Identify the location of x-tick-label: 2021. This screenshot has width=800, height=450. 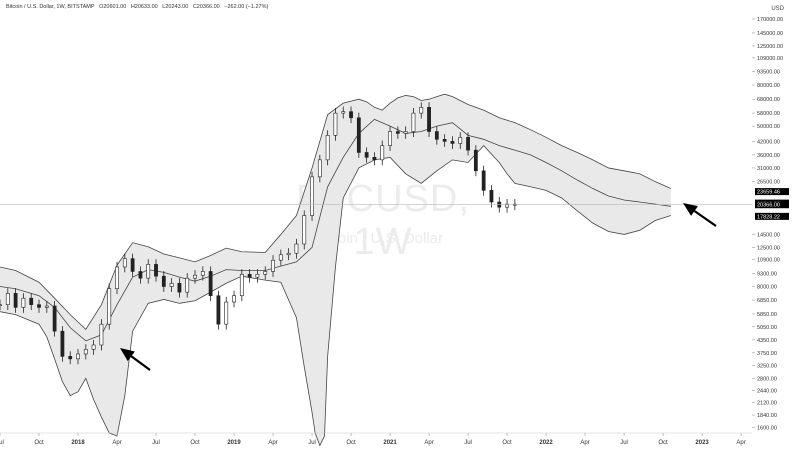
(390, 443).